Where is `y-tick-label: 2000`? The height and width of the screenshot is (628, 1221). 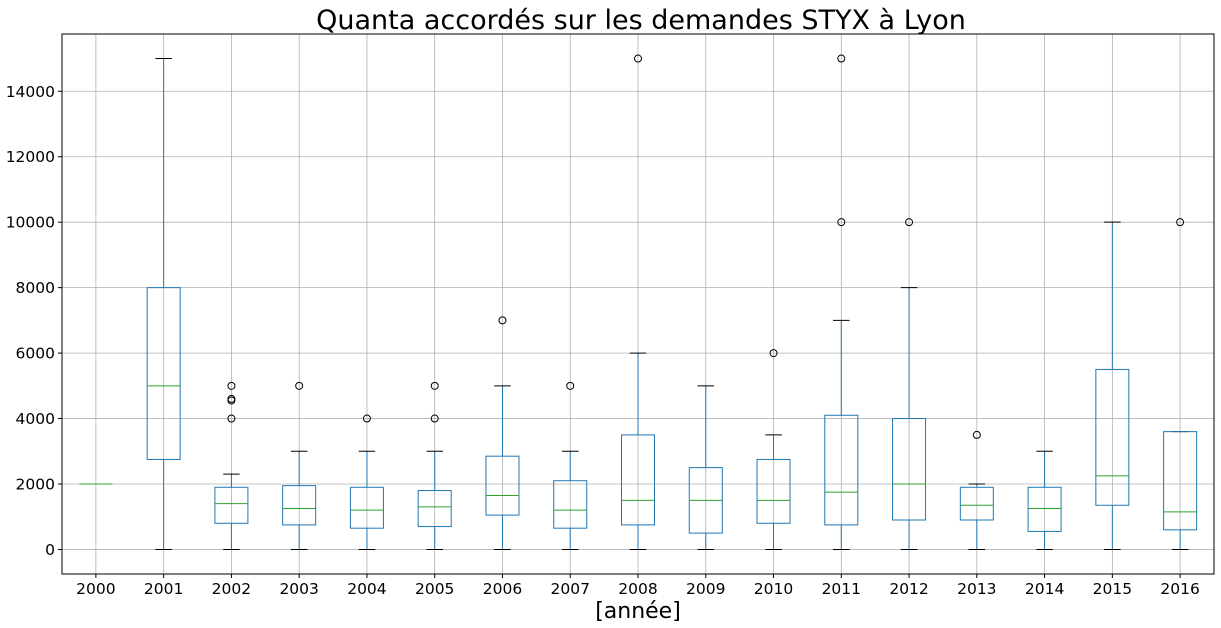
y-tick-label: 2000 is located at coordinates (35, 485).